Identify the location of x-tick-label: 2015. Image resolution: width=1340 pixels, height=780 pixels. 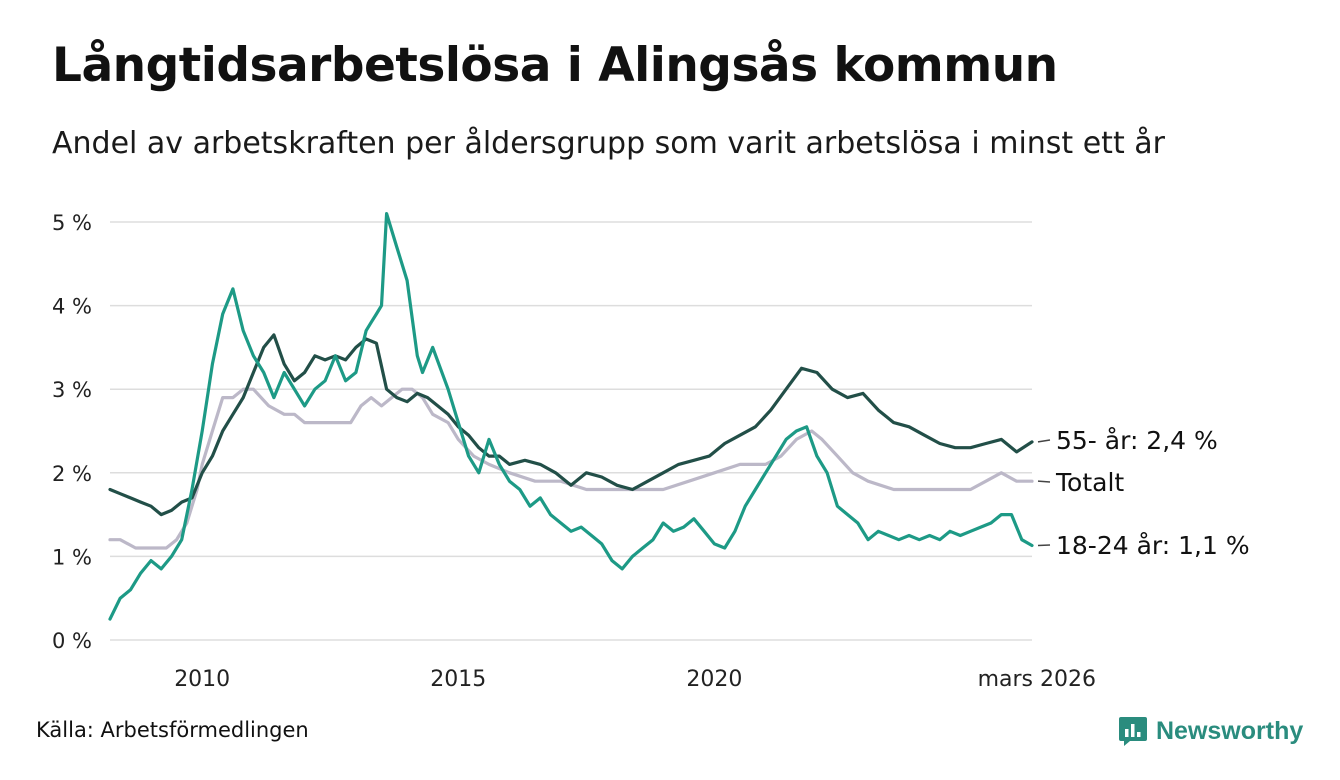
(458, 679).